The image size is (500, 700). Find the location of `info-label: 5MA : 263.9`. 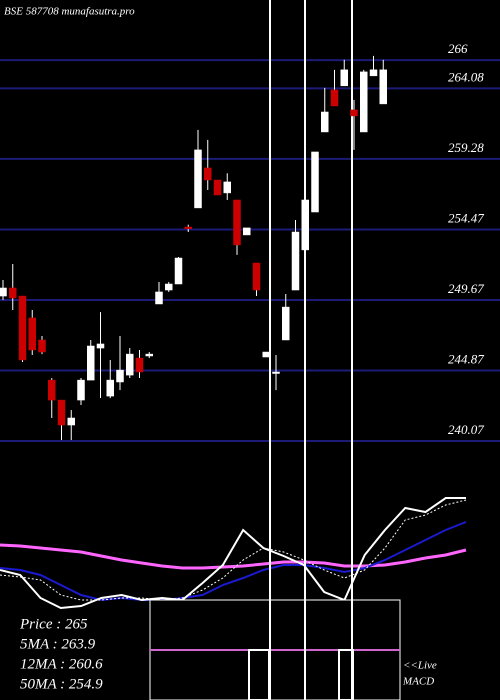

info-label: 5MA : 263.9 is located at coordinates (58, 644).